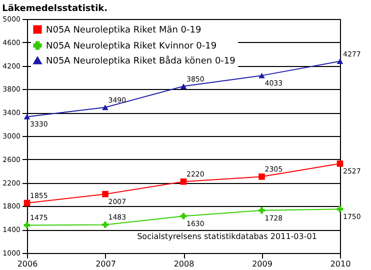 This screenshot has height=270, width=371. Describe the element at coordinates (184, 264) in the screenshot. I see `x-tick-label: 2008` at that location.